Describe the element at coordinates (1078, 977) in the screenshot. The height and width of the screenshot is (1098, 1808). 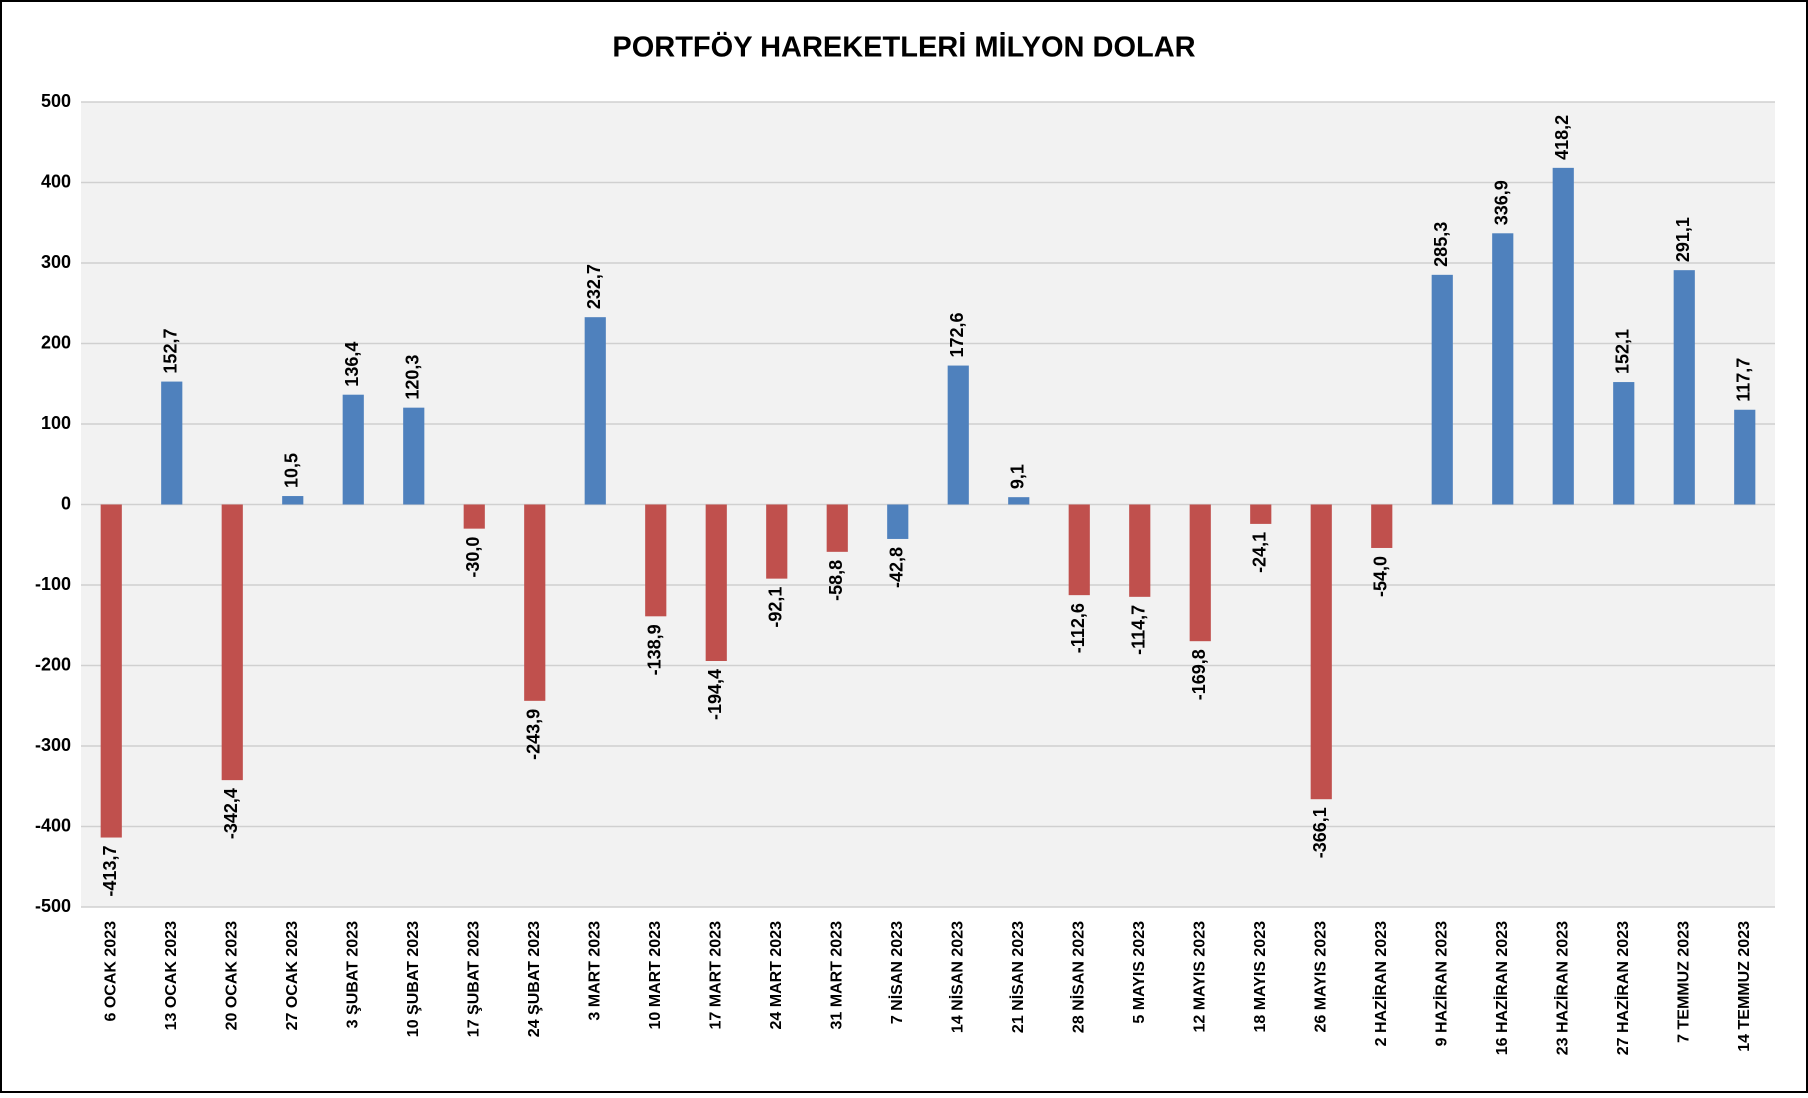
I see `x-tick-label: 28 NİSAN 2023` at that location.